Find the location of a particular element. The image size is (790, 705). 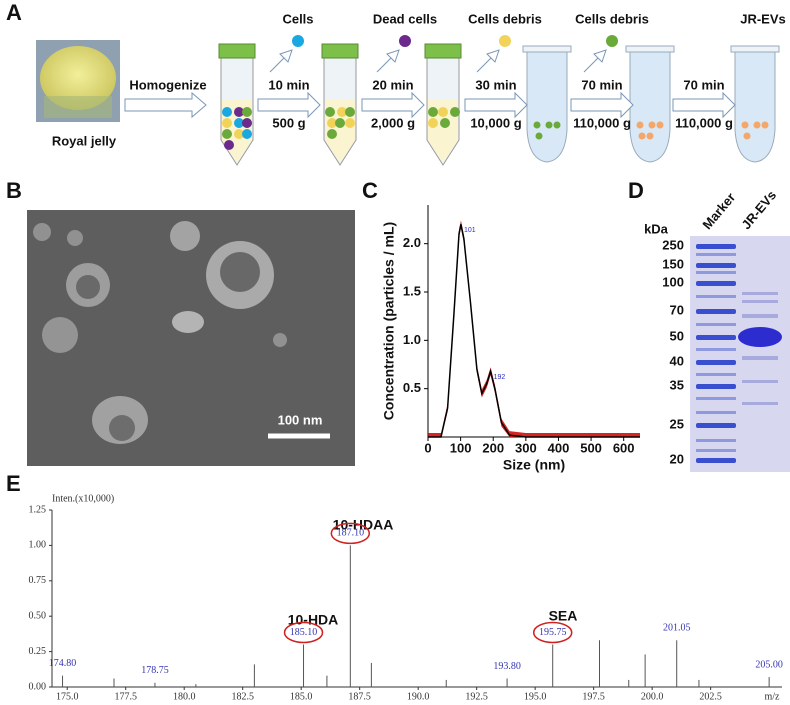

sample-bands is located at coordinates (760, 348).